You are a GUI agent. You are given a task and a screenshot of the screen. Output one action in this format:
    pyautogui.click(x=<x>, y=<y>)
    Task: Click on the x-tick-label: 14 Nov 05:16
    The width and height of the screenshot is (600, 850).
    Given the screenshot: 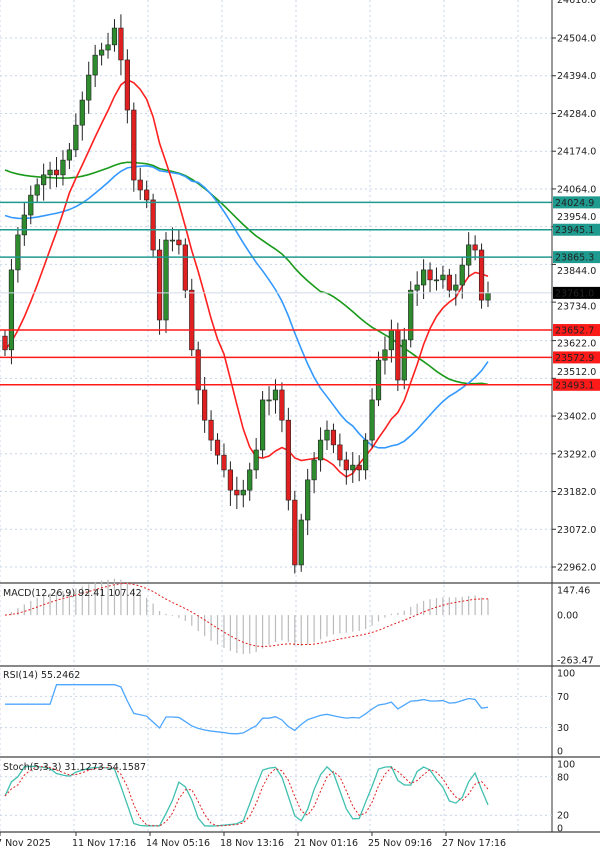 What is the action you would take?
    pyautogui.click(x=178, y=843)
    